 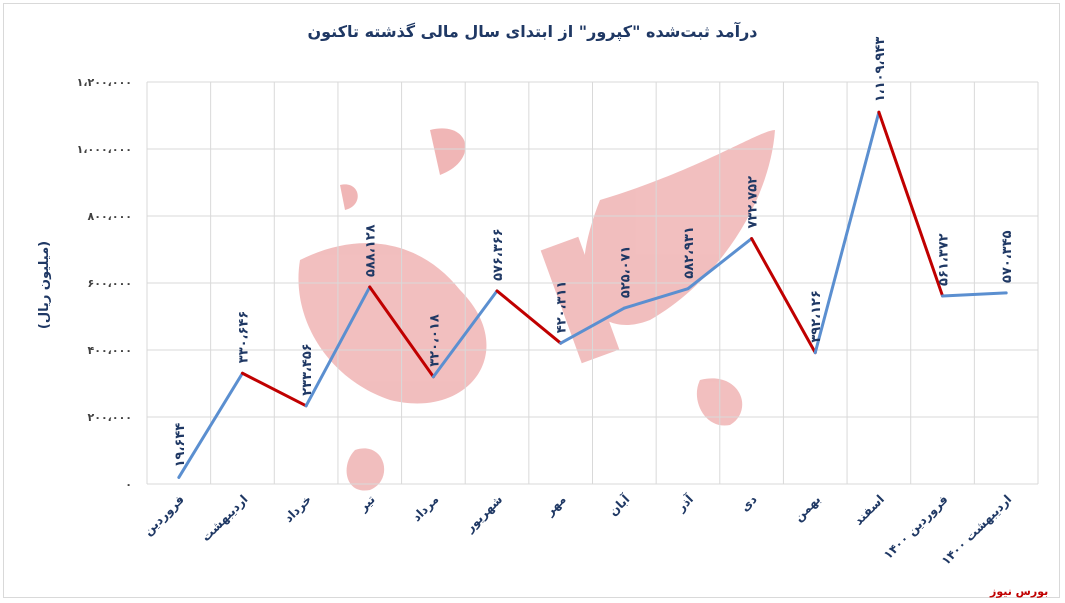 What do you see at coordinates (225, 518) in the screenshot?
I see `x-category-label: اردیبهشت` at bounding box center [225, 518].